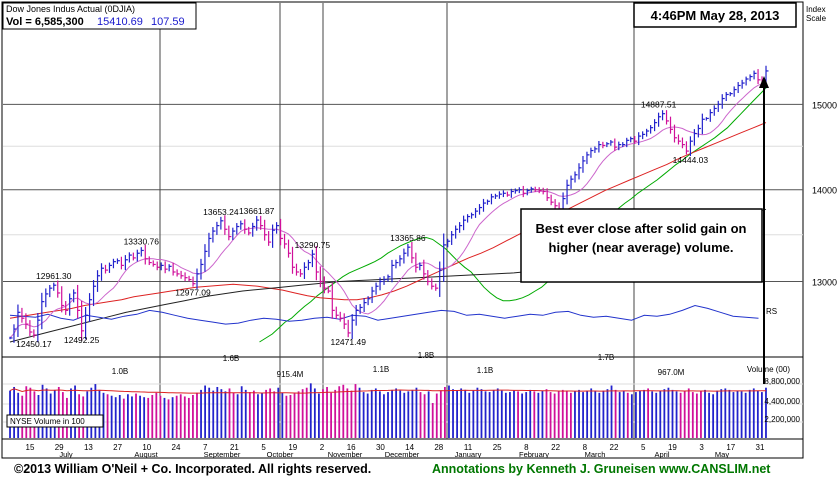 The image size is (840, 478). What do you see at coordinates (384, 314) in the screenshot?
I see `rs-line` at bounding box center [384, 314].